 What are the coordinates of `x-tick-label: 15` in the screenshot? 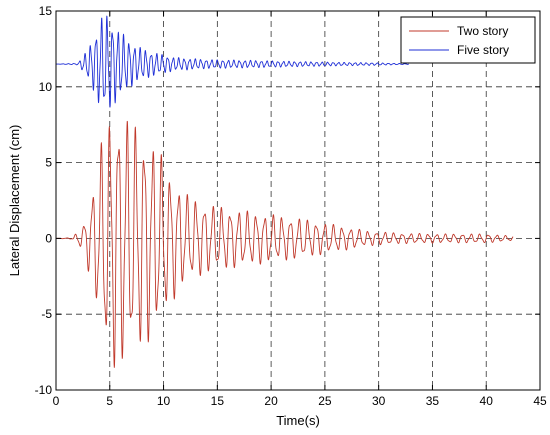 It's located at (218, 401).